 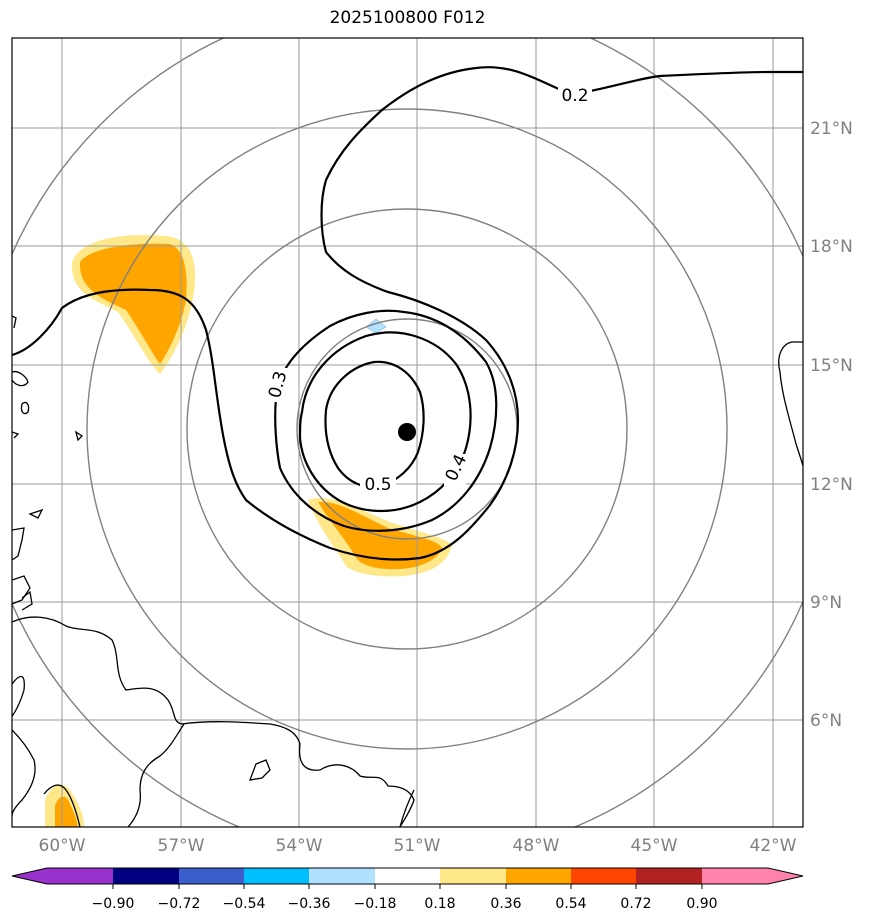 I want to click on colorbar-tick-label: 0.36, so click(x=505, y=904).